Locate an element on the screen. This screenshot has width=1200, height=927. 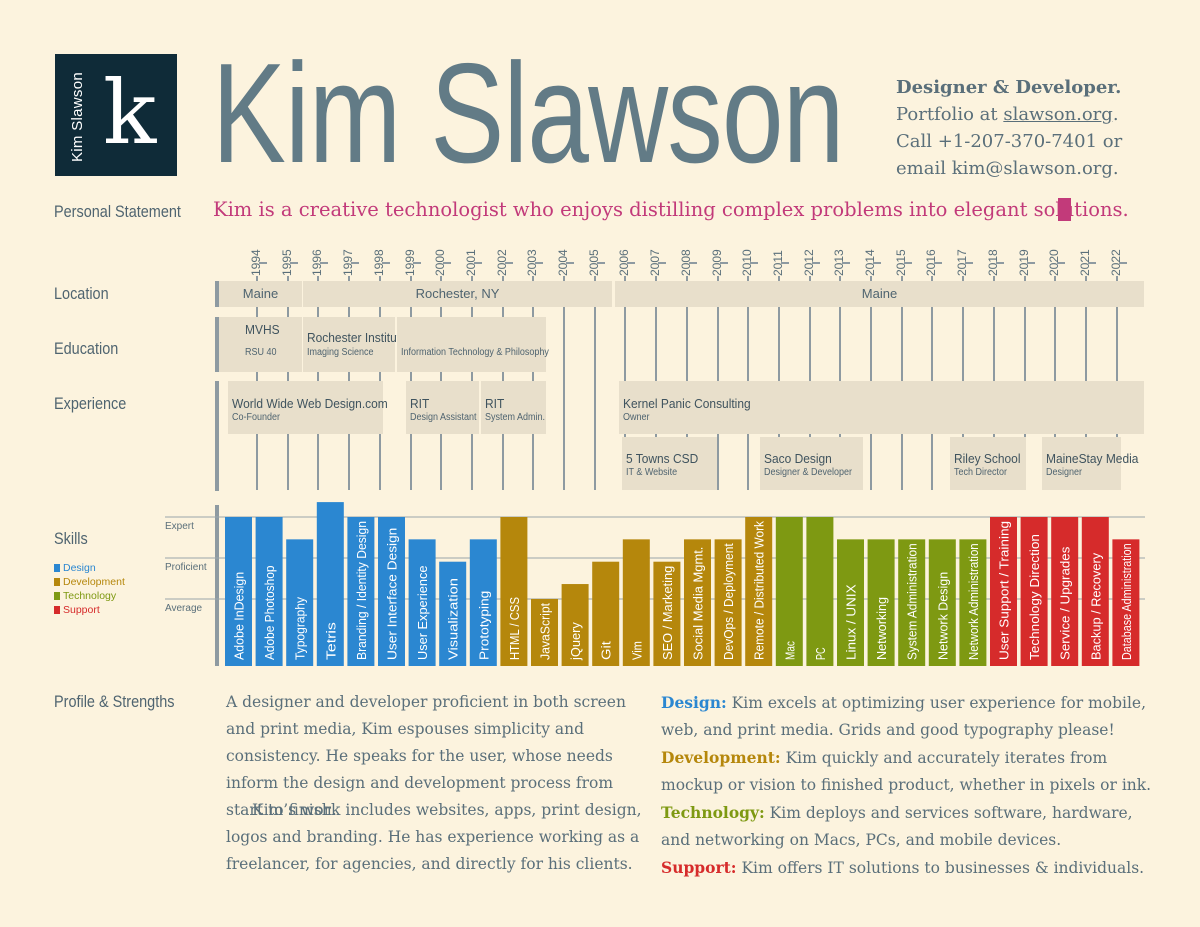
experience-sub: Design Assistant is located at coordinates (443, 417).